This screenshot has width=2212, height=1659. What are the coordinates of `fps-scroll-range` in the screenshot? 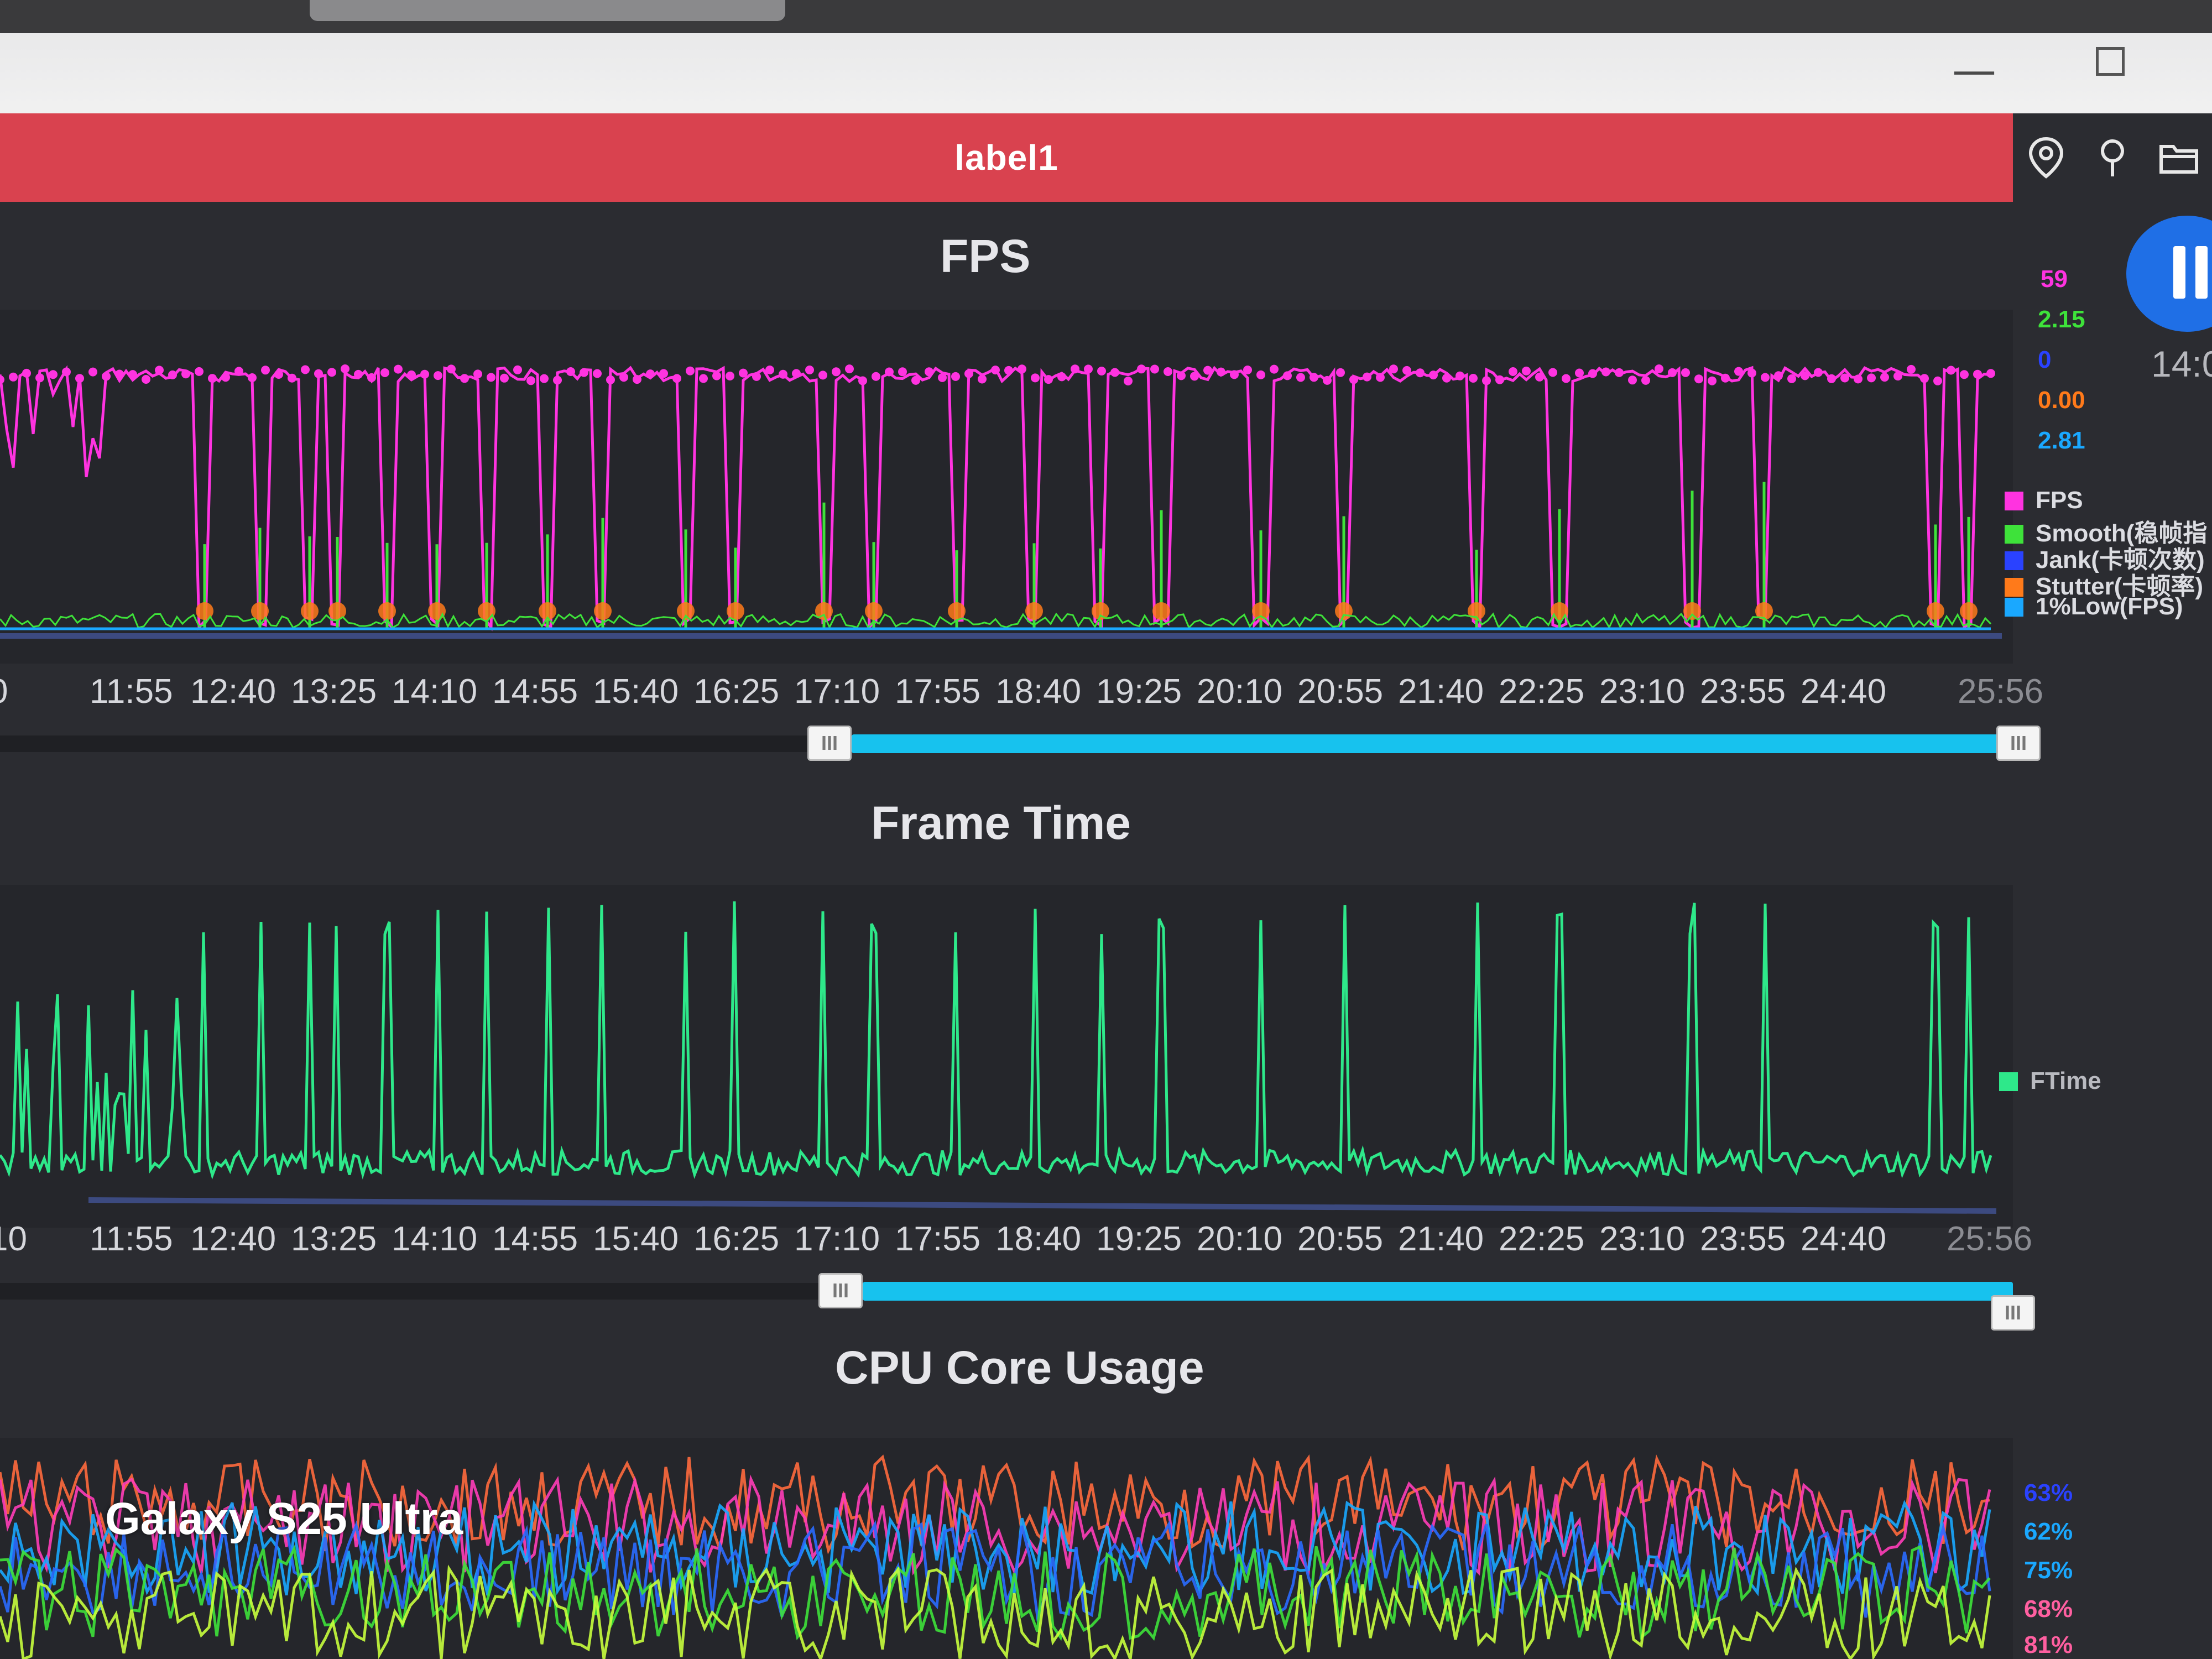 It's located at (1441, 744).